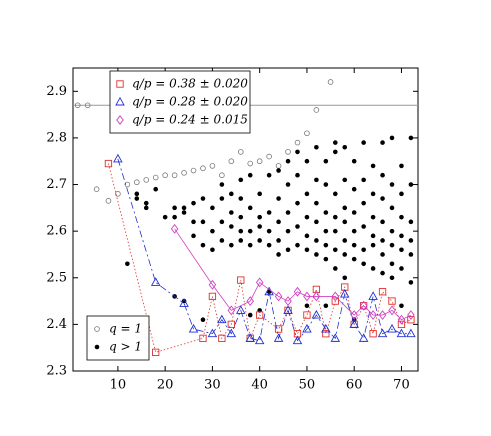  Describe the element at coordinates (56, 324) in the screenshot. I see `y-tick-label: 2.4` at that location.